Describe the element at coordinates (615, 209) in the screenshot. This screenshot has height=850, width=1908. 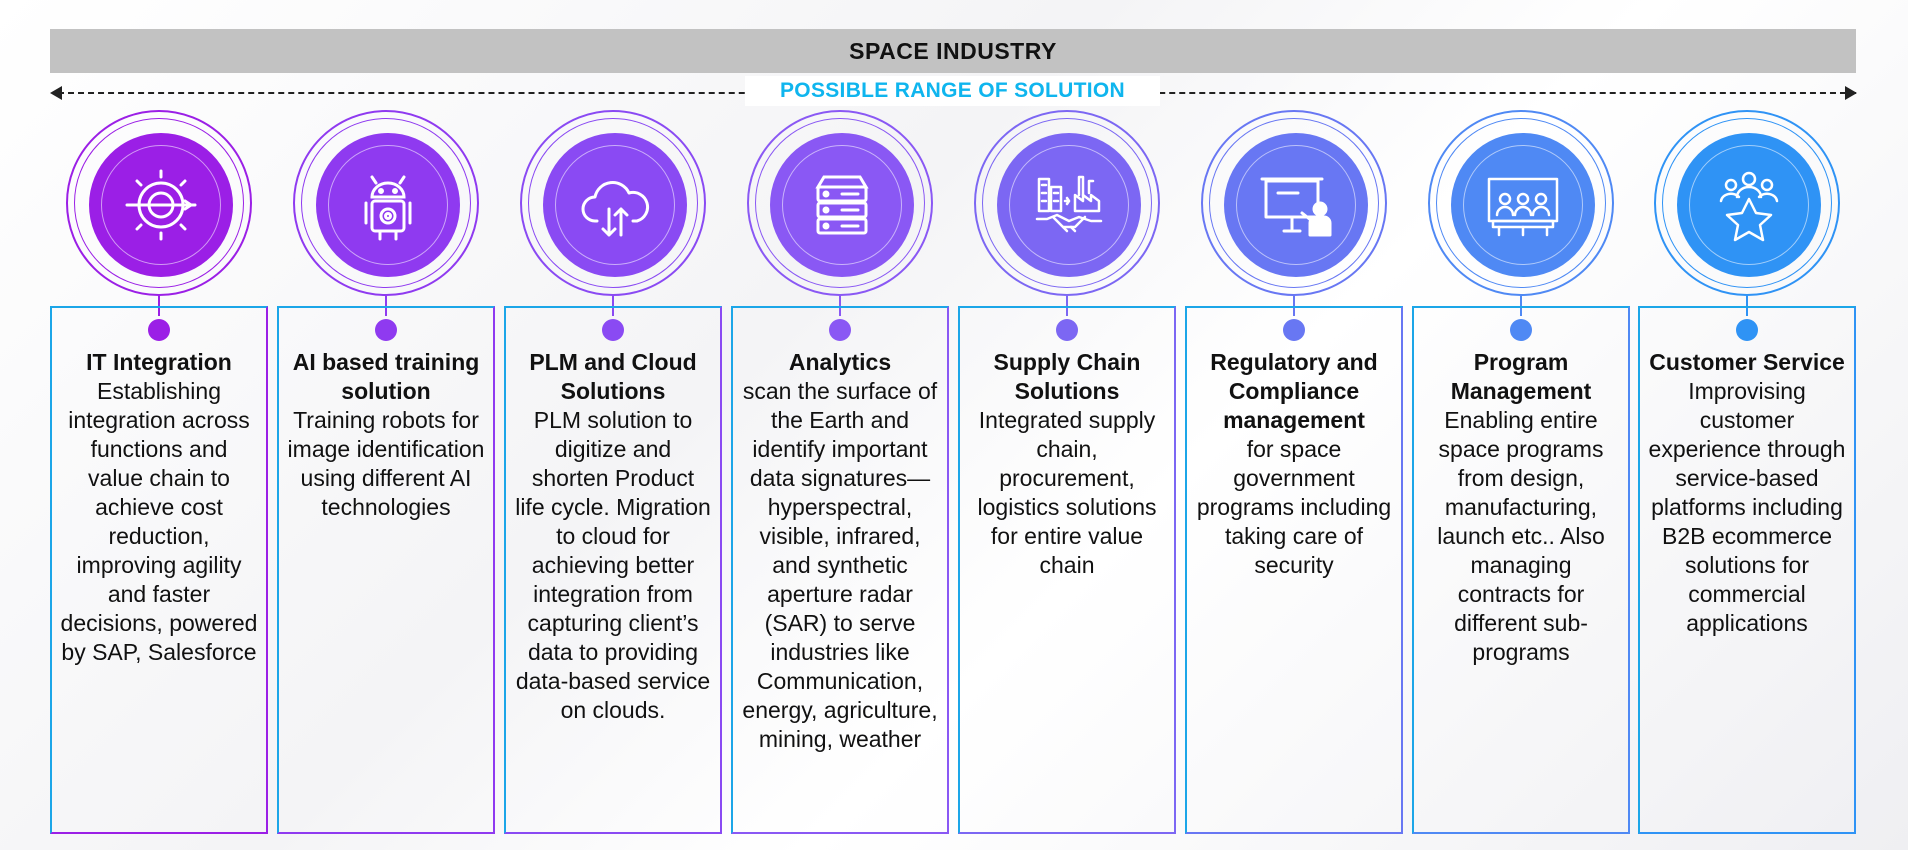
I see `cloud-upload-download-icon` at that location.